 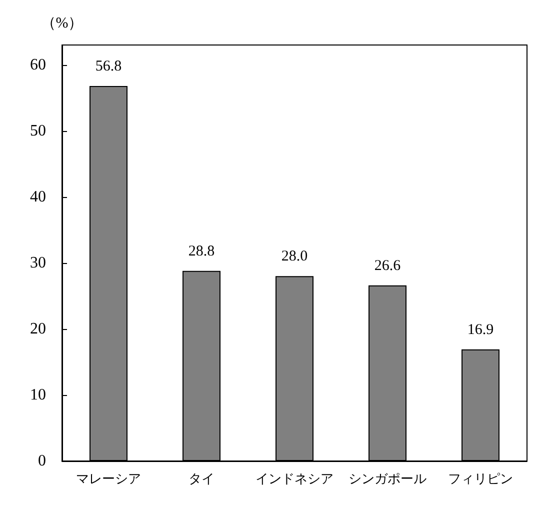 I want to click on data-label: 28.0, so click(x=294, y=256).